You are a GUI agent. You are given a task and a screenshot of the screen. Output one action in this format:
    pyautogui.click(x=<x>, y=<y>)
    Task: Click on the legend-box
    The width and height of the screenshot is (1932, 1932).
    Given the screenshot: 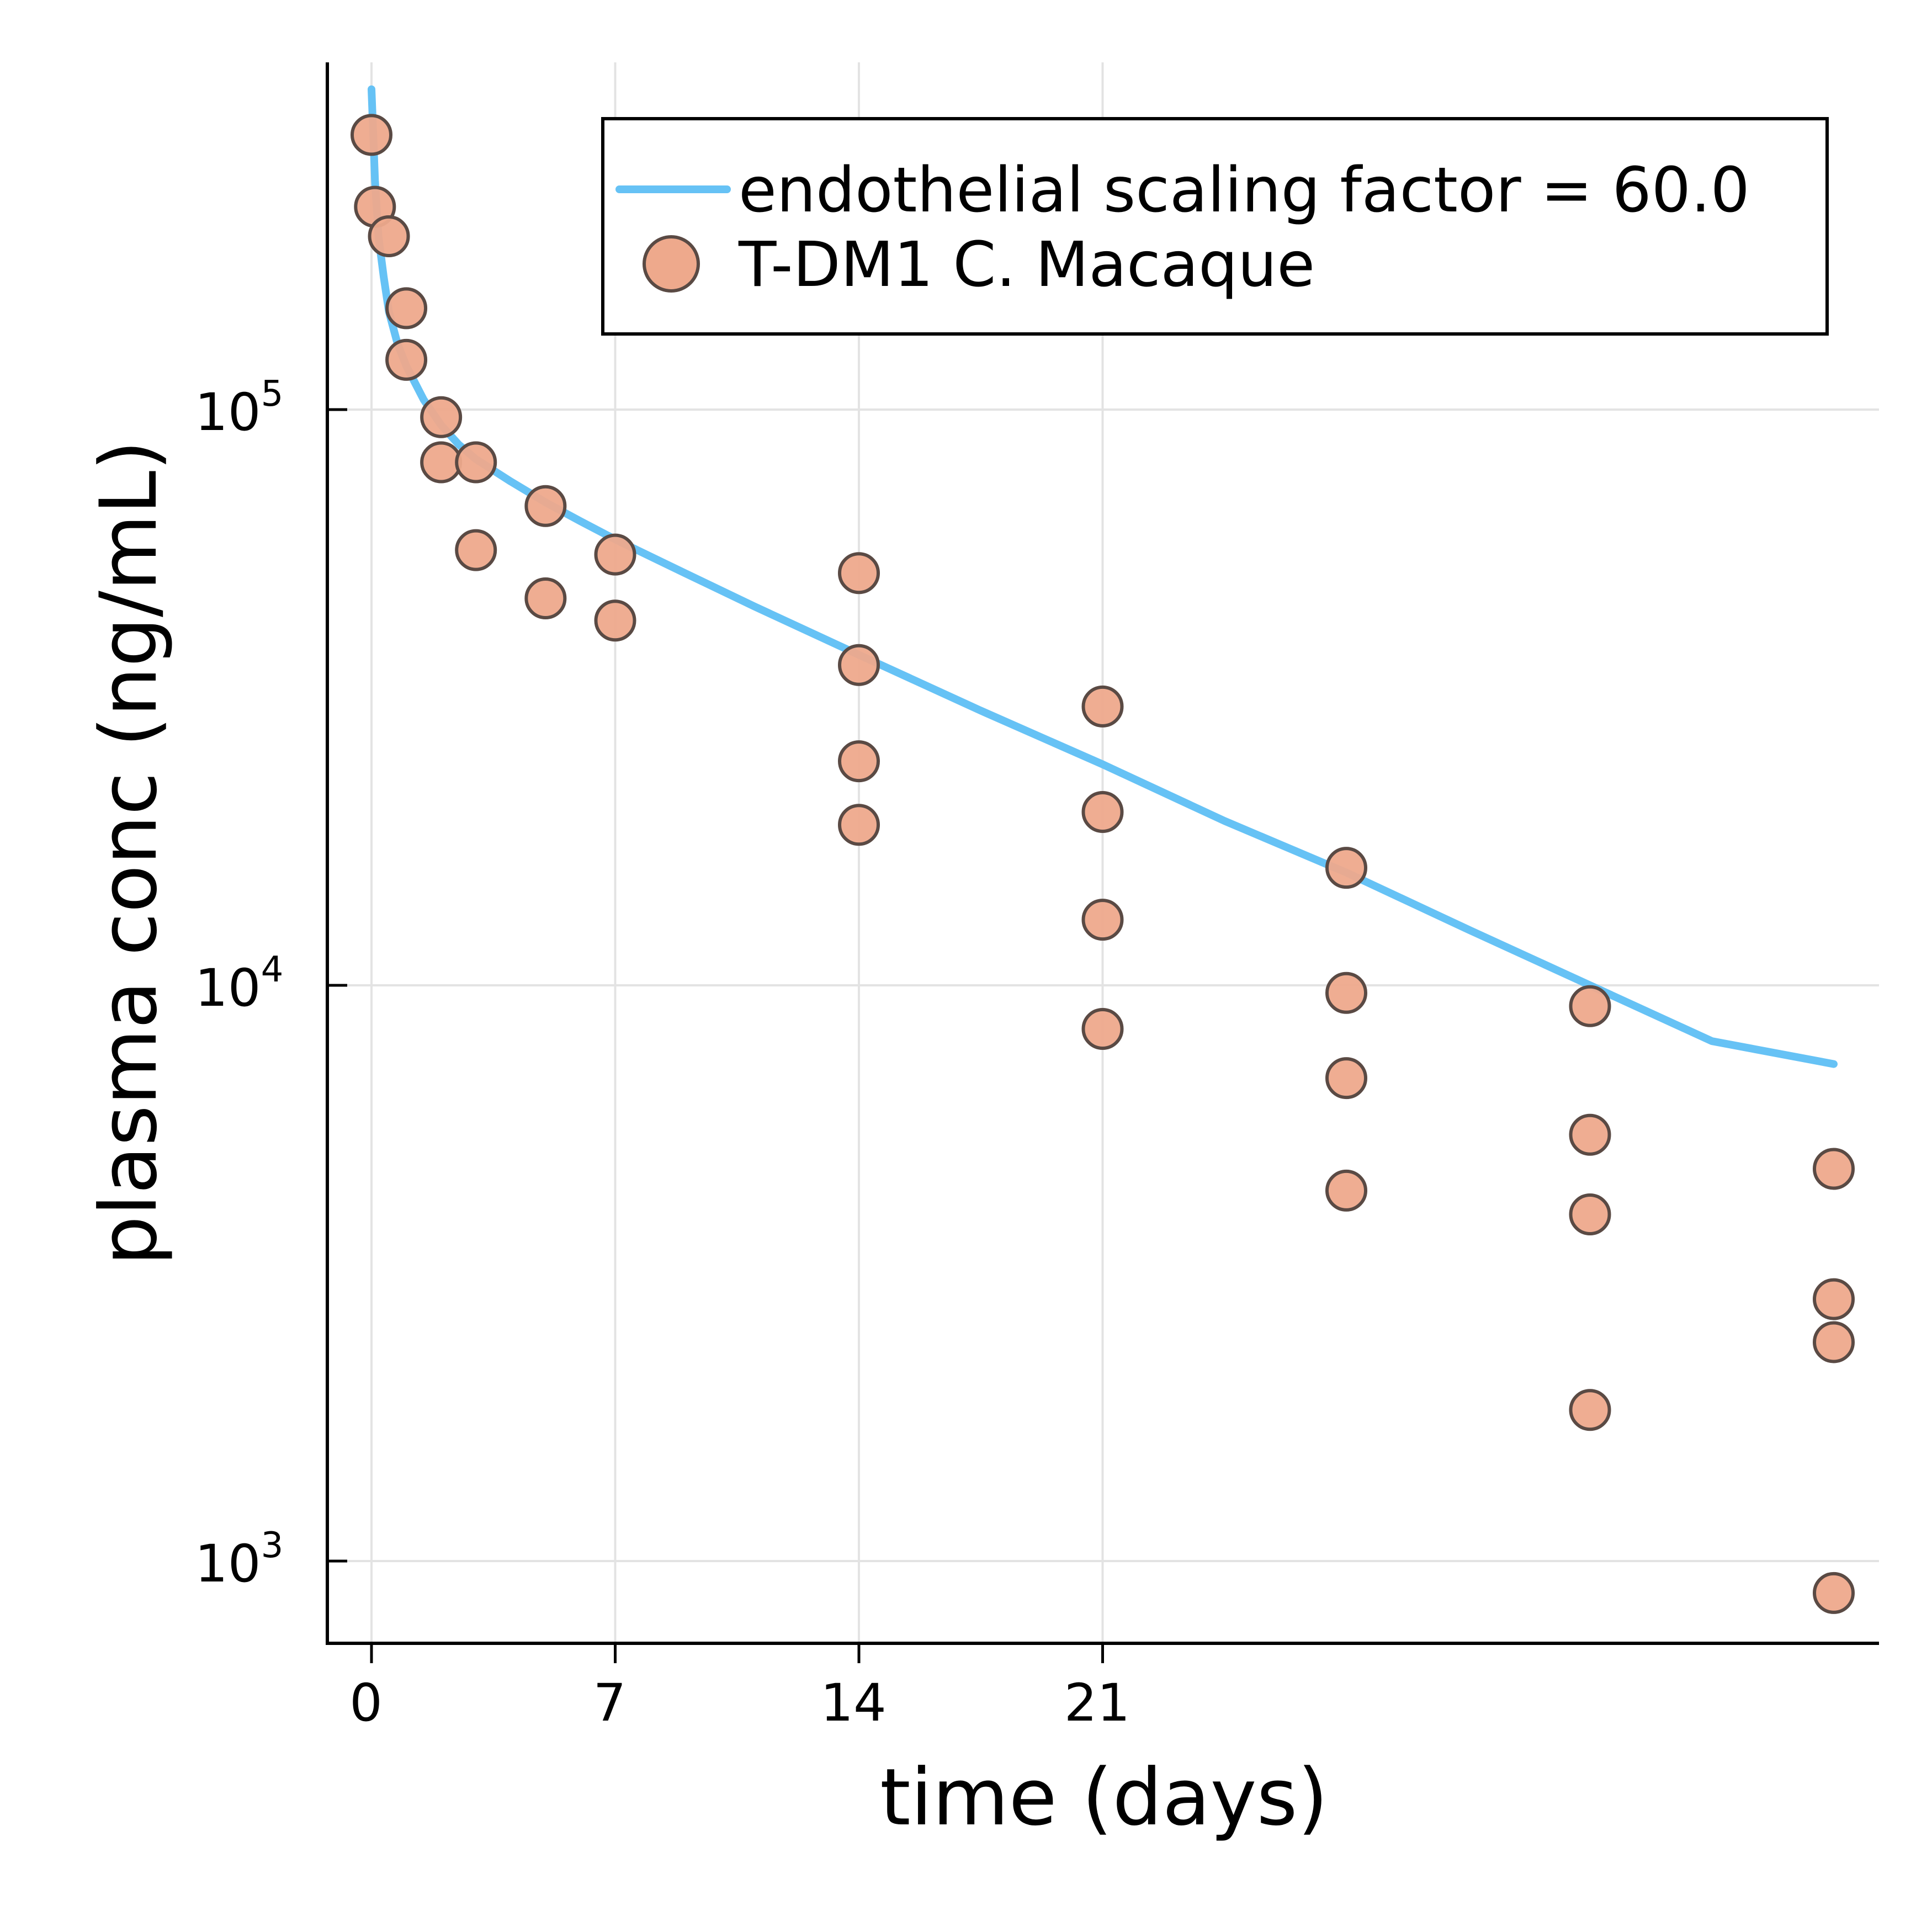 What is the action you would take?
    pyautogui.click(x=1215, y=227)
    